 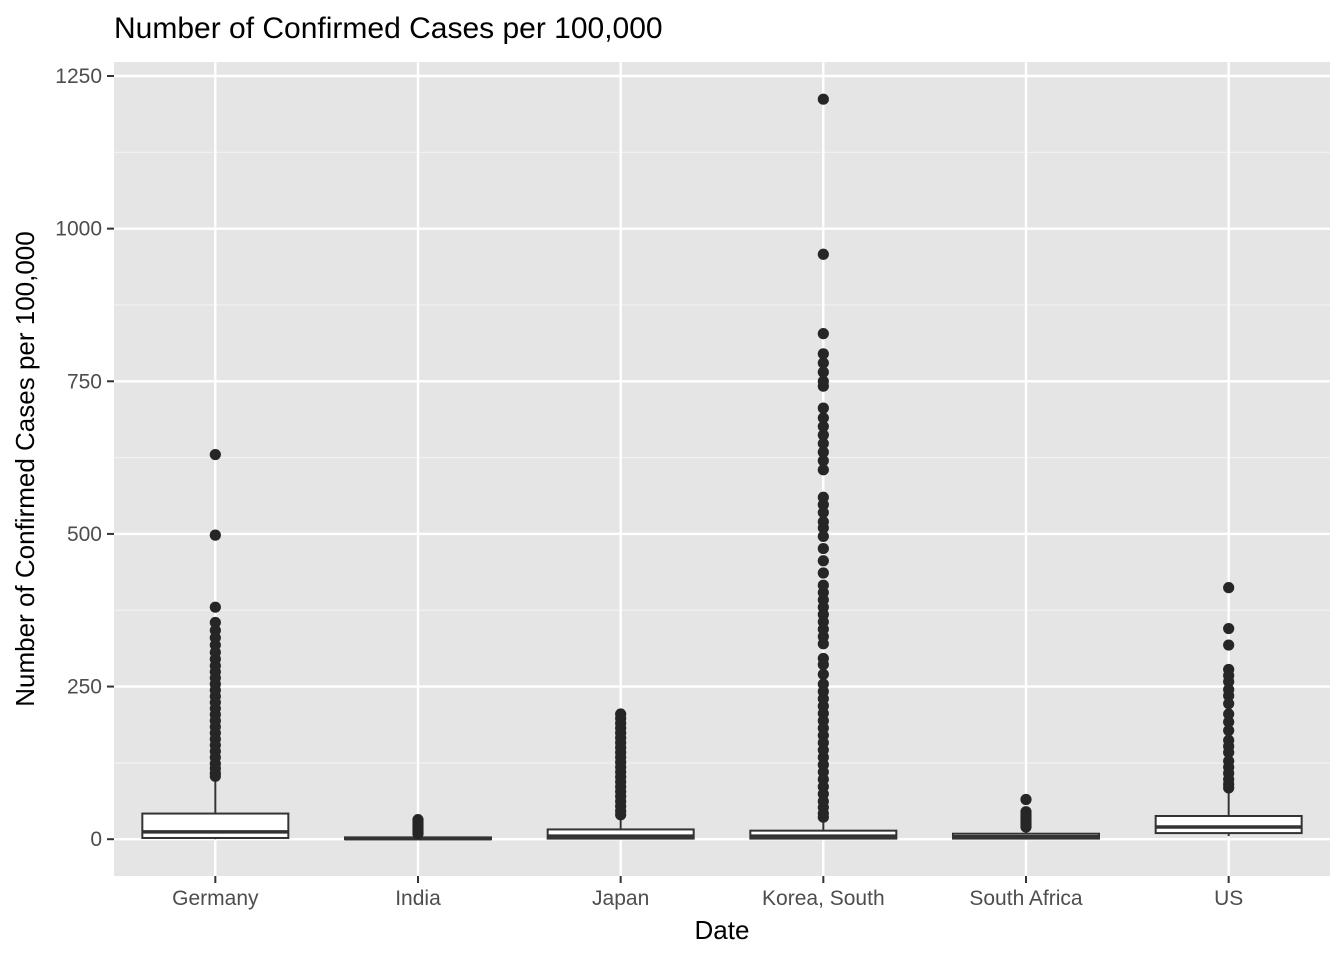 What do you see at coordinates (388, 28) in the screenshot?
I see `chart-title: Number of Confirmed Cases per 100,000` at bounding box center [388, 28].